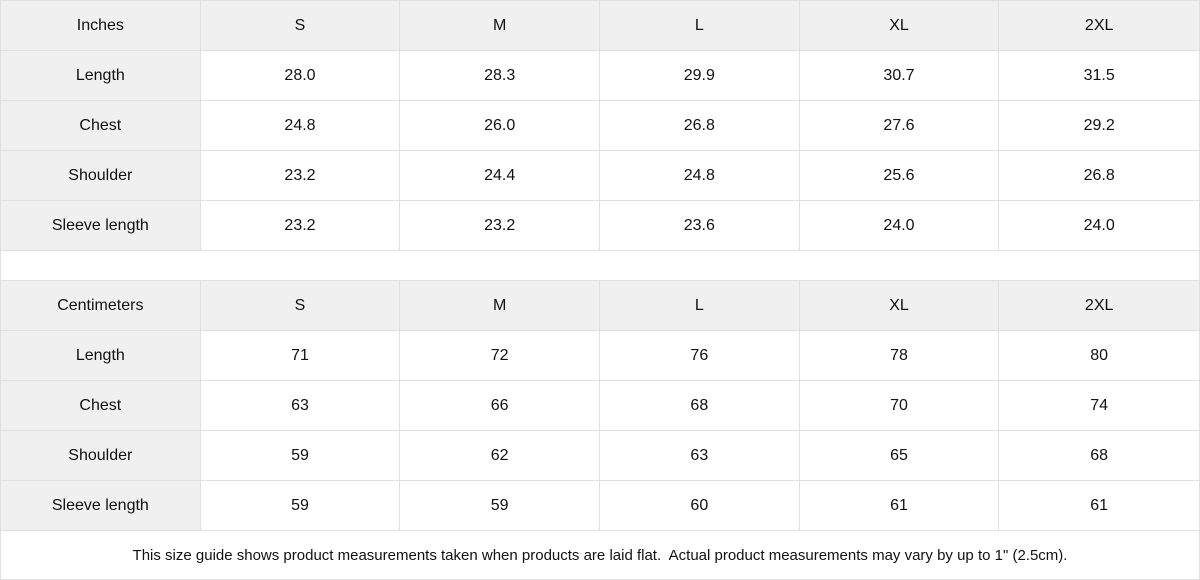 The image size is (1200, 580). What do you see at coordinates (500, 356) in the screenshot?
I see `measurement-value-cell: 72` at bounding box center [500, 356].